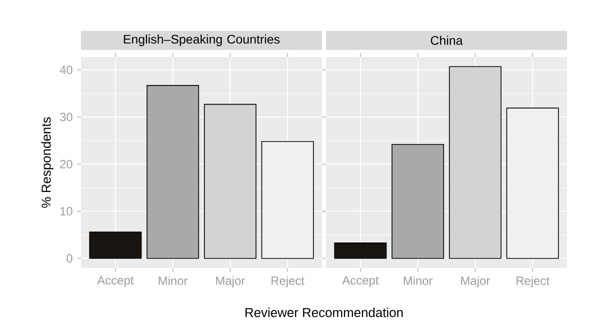 The image size is (592, 325). Describe the element at coordinates (66, 211) in the screenshot. I see `y-tick-label: 10` at that location.